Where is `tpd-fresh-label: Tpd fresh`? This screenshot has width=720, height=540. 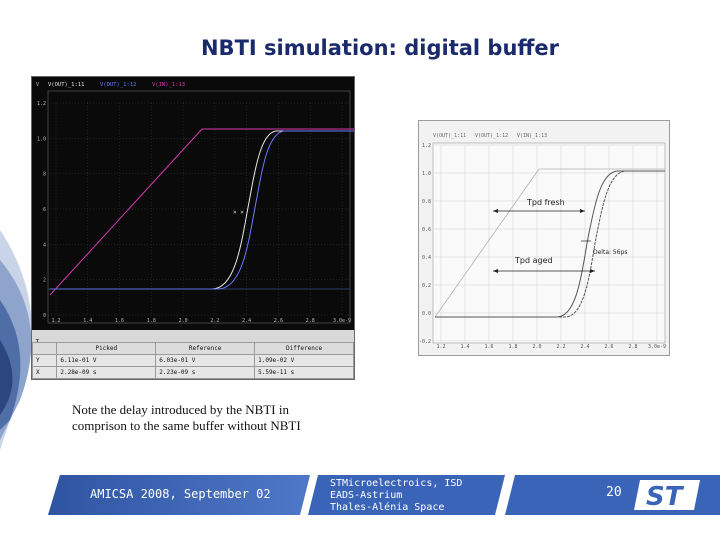 tpd-fresh-label: Tpd fresh is located at coordinates (545, 202).